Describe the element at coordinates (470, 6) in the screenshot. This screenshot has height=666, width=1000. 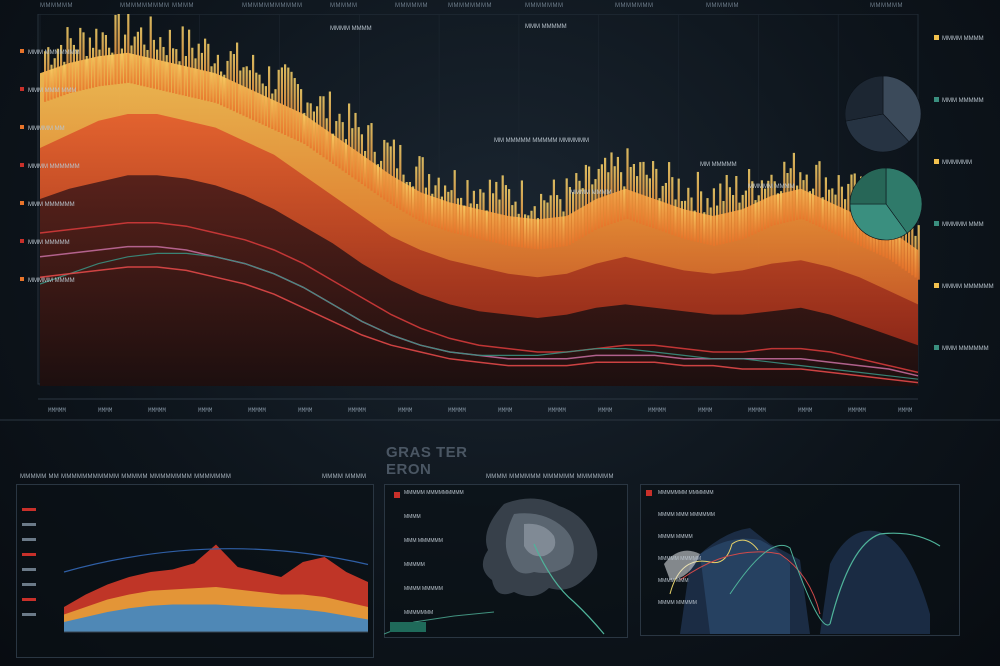
I see `header-tab: MMMMMMMM` at that location.